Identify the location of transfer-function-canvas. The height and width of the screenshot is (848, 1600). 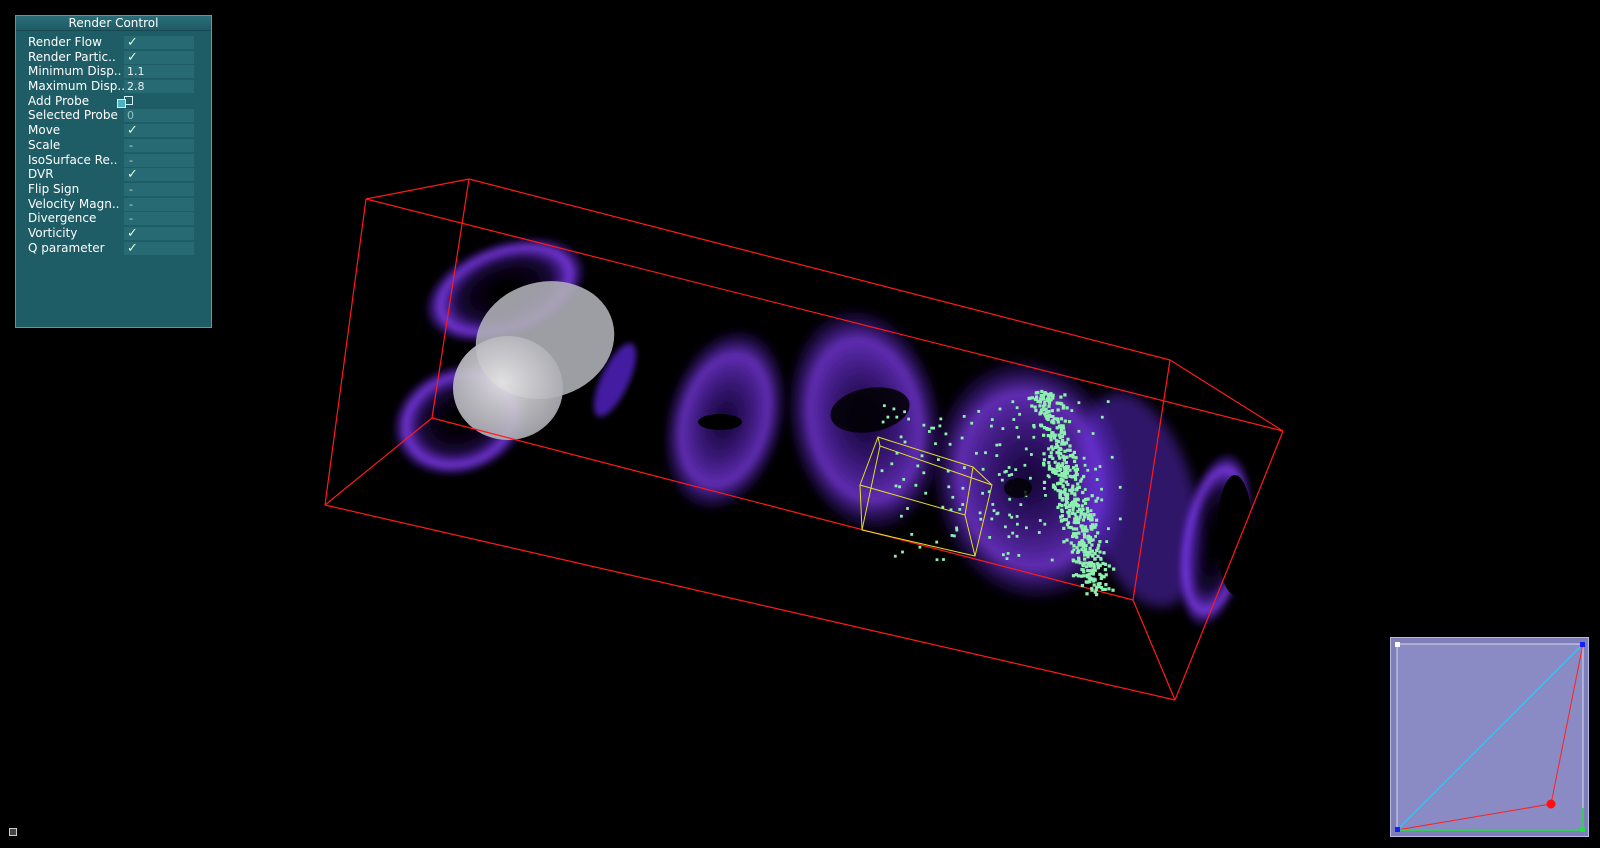
(1489, 737).